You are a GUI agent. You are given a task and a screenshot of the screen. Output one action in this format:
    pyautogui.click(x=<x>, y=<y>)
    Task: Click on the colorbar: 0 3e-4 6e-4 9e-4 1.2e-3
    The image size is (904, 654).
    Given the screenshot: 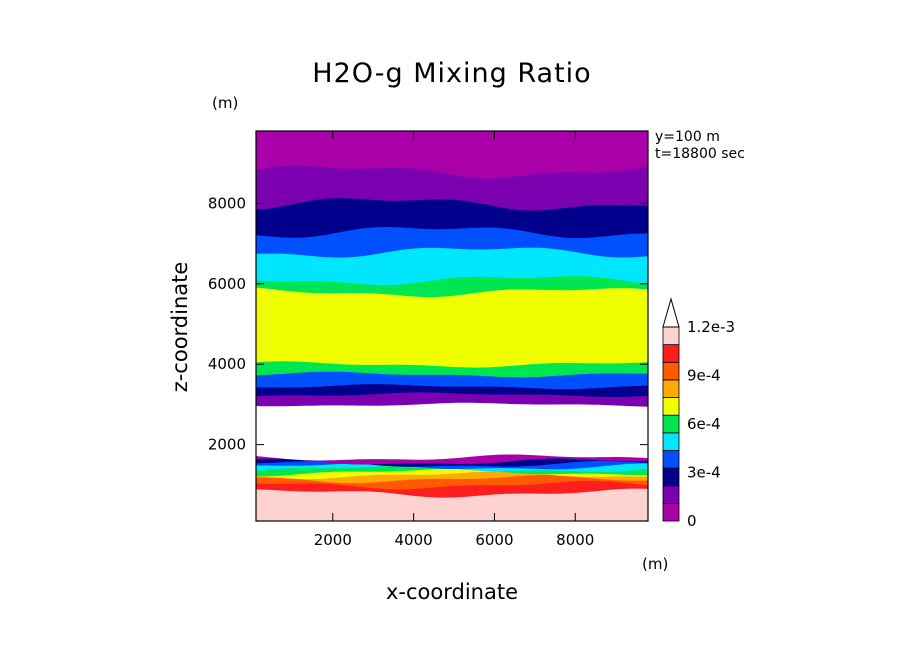 What is the action you would take?
    pyautogui.click(x=698, y=413)
    